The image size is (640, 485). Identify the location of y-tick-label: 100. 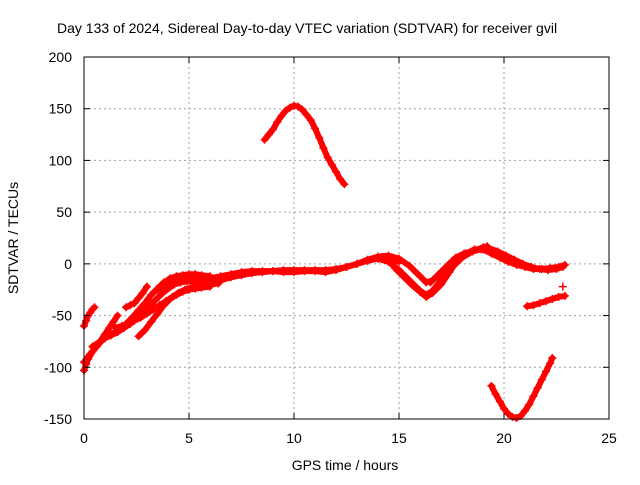
(61, 160).